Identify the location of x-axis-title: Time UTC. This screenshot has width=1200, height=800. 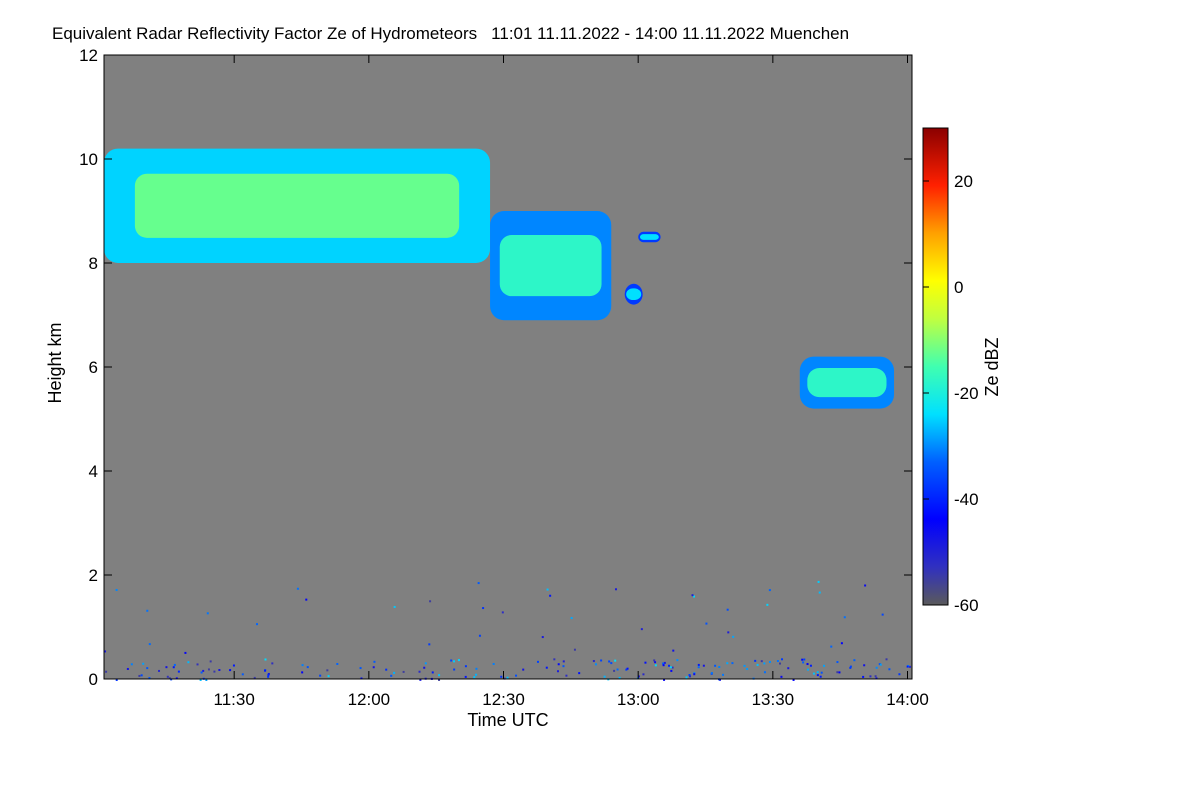
(507, 720).